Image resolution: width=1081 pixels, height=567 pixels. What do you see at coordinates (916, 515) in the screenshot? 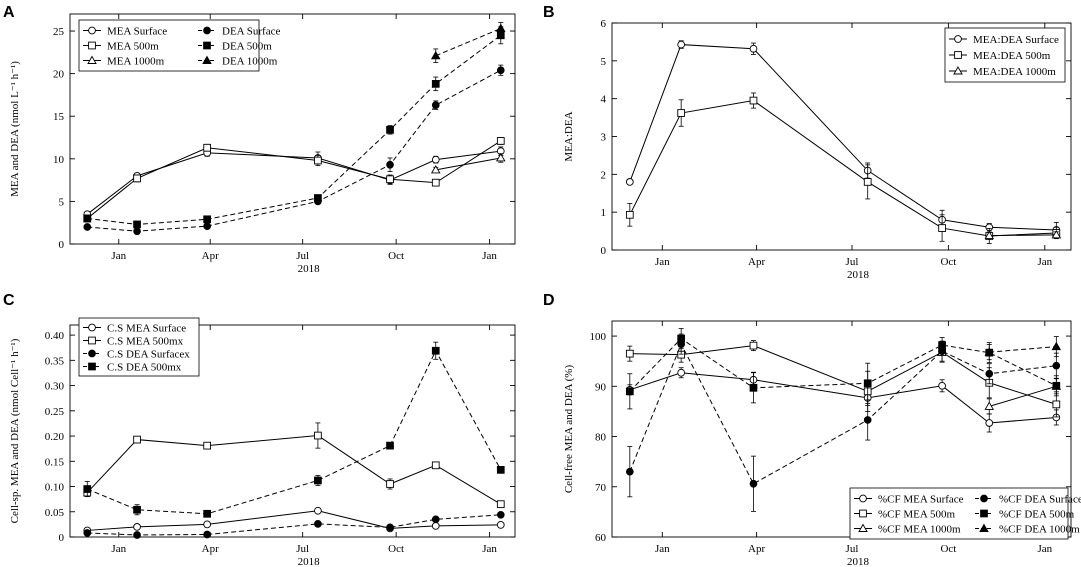
I see `panel-d-legend-label: %CF MEA 500m` at bounding box center [916, 515].